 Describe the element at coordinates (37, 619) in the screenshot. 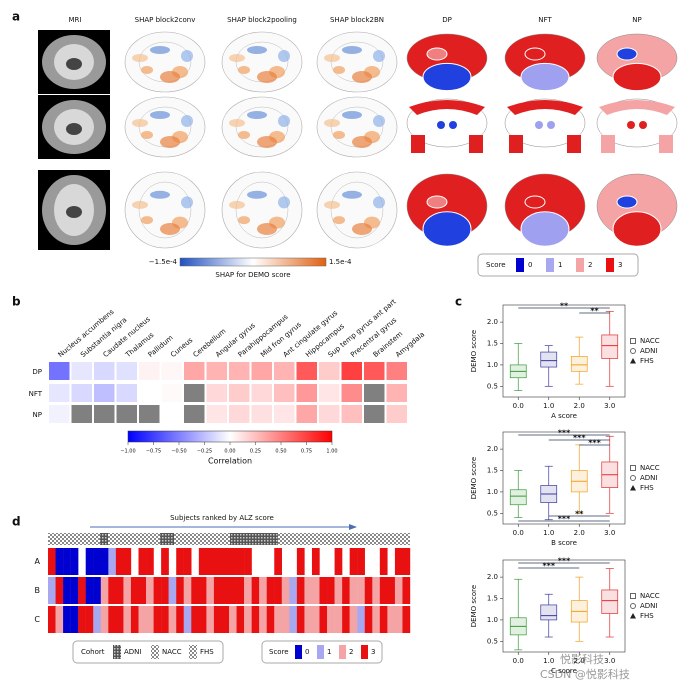

I see `row-label: C` at that location.